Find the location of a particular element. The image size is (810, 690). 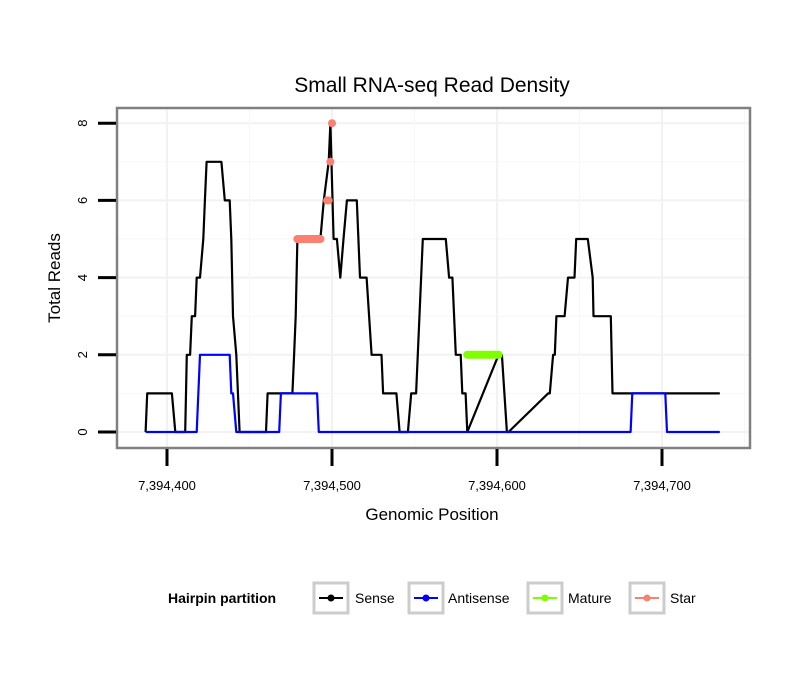

x-tick-label: 7,394,600 is located at coordinates (497, 485).